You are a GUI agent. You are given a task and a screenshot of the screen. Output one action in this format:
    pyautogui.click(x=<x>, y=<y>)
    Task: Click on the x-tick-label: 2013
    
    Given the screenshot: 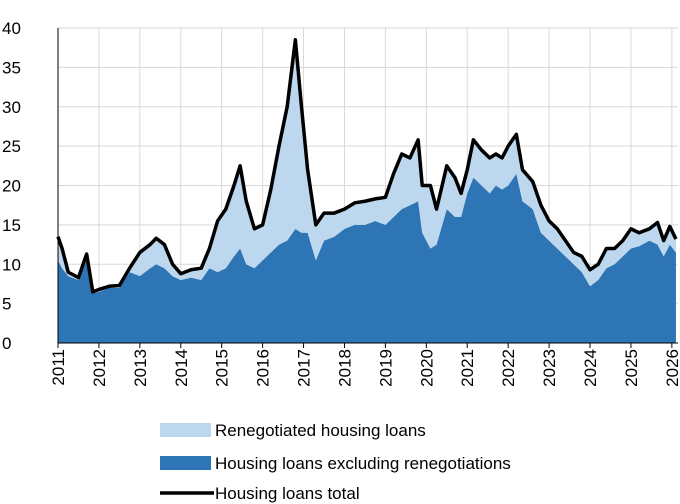 What is the action you would take?
    pyautogui.click(x=140, y=368)
    